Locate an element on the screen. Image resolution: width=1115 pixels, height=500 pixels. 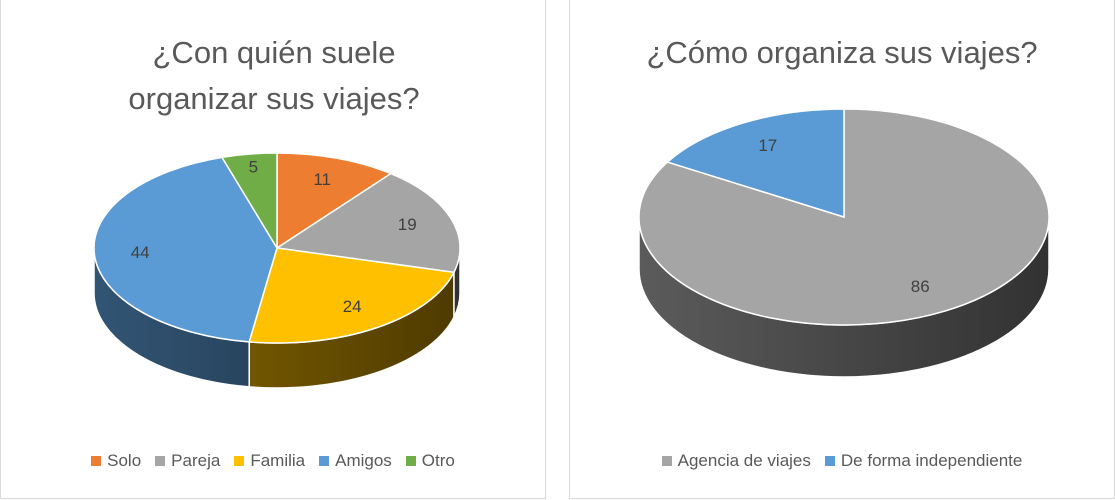
legend-item: De forma independiente is located at coordinates (923, 461).